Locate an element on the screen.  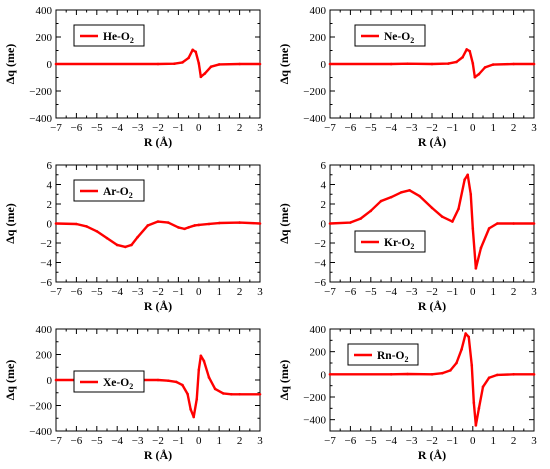
y-tick-label: −400 is located at coordinates (40, 119).